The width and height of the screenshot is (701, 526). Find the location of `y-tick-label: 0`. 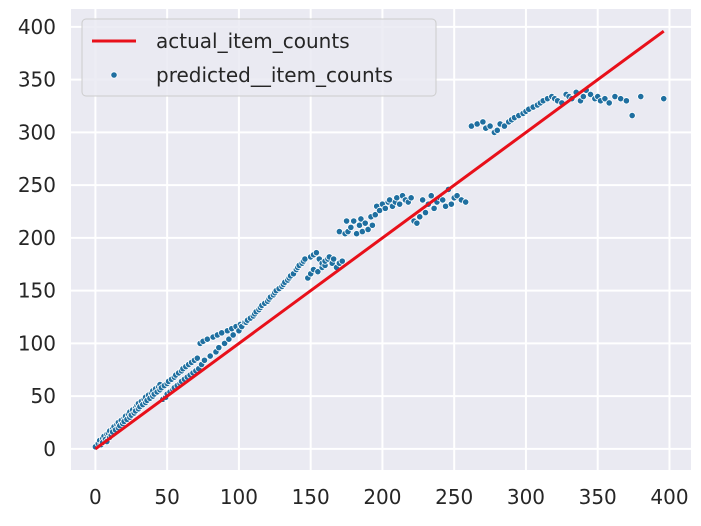

y-tick-label: 0 is located at coordinates (49, 449).